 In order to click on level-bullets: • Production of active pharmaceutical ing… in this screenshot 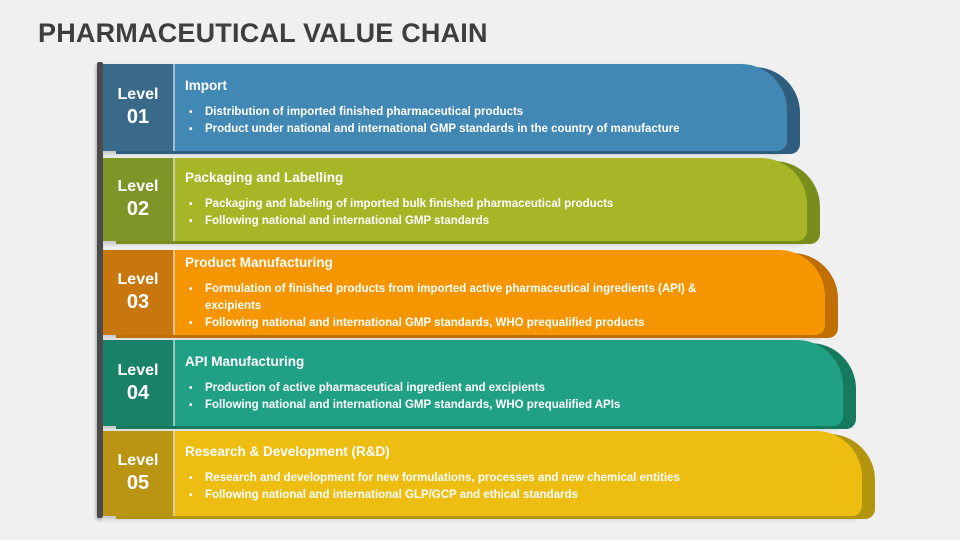, I will do `click(457, 397)`.